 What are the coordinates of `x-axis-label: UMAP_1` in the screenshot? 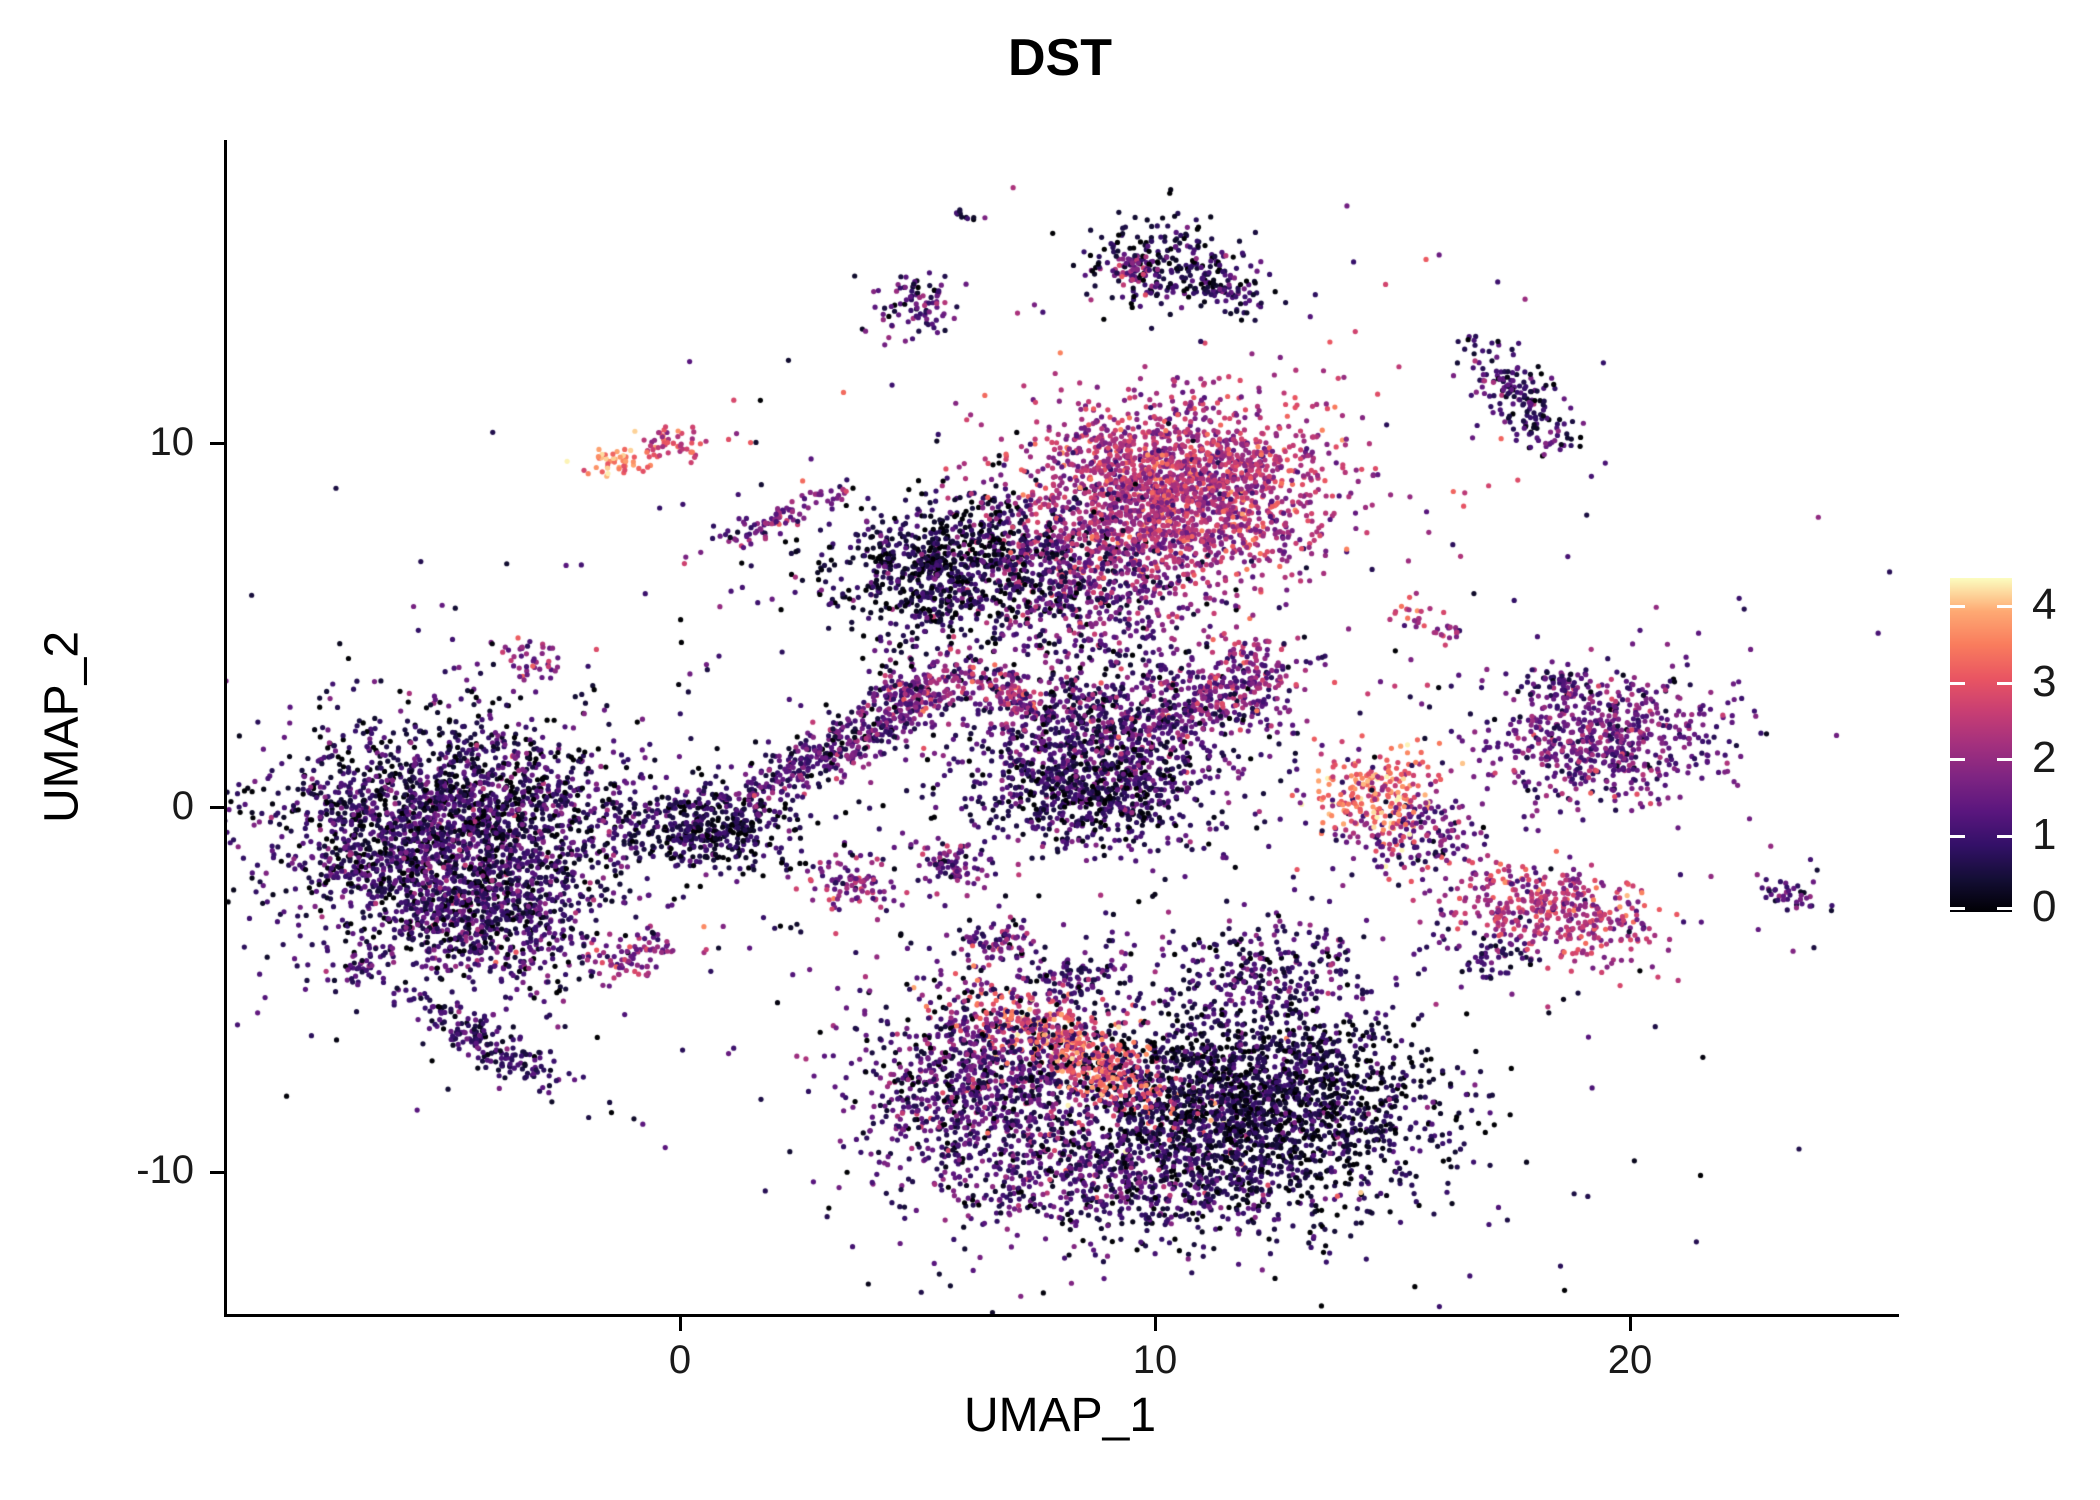 It's located at (1060, 1415).